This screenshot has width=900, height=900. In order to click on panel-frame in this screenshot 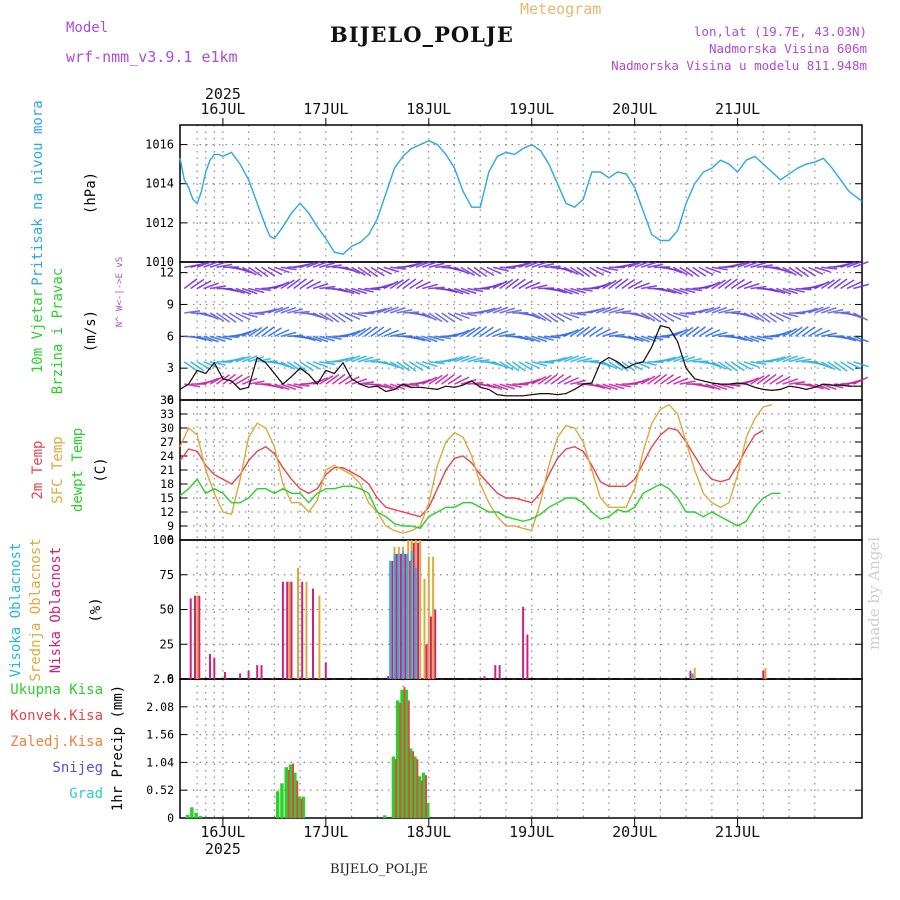, I will do `click(521, 193)`.